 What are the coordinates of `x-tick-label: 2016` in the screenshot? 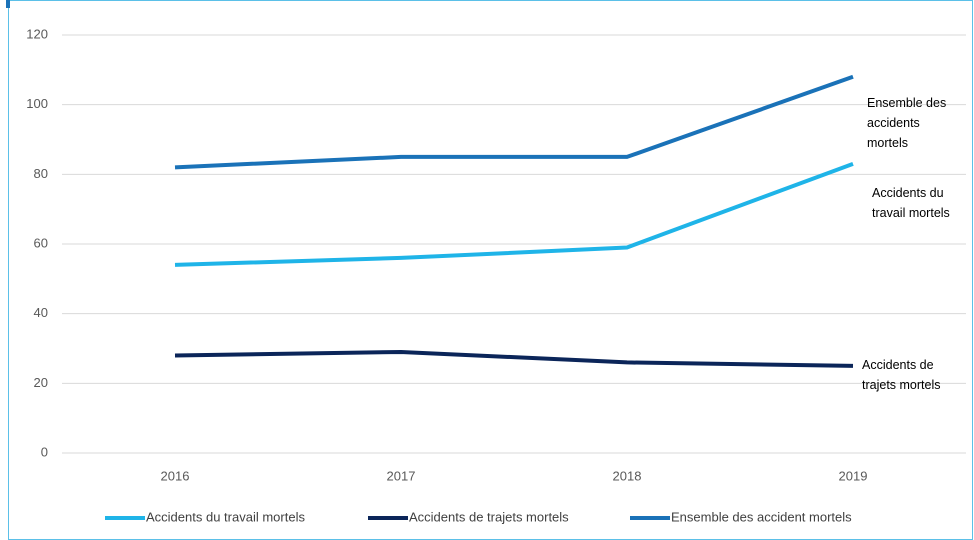 It's located at (175, 475).